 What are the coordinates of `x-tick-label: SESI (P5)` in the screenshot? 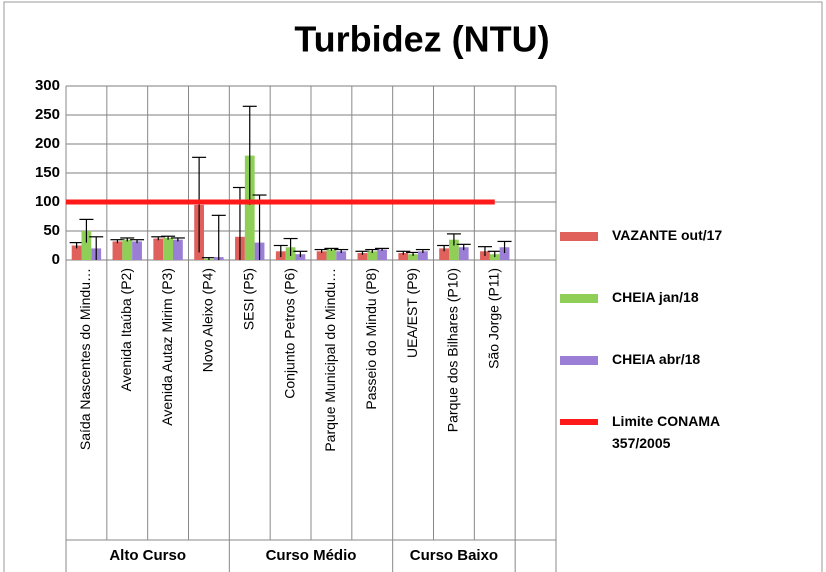 It's located at (248, 299).